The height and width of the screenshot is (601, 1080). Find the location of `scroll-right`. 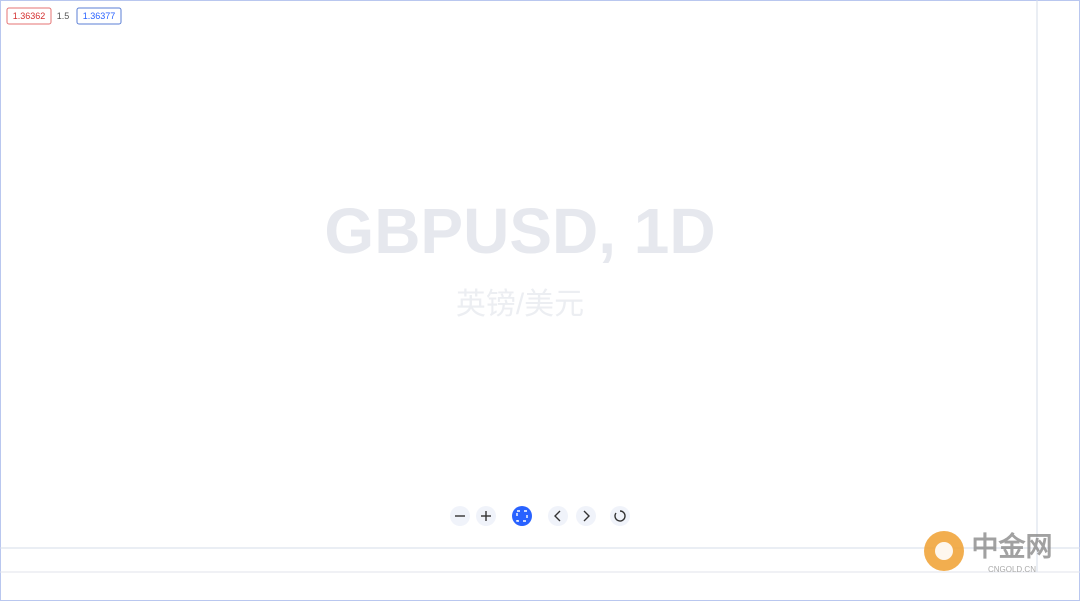

scroll-right is located at coordinates (586, 516).